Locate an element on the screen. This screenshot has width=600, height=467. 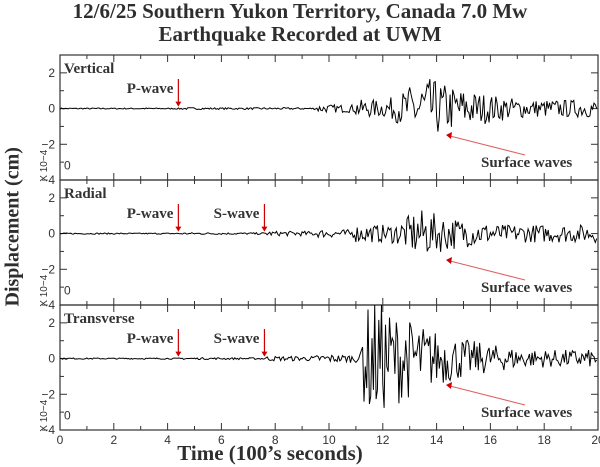
component-label: Radial is located at coordinates (85, 194).